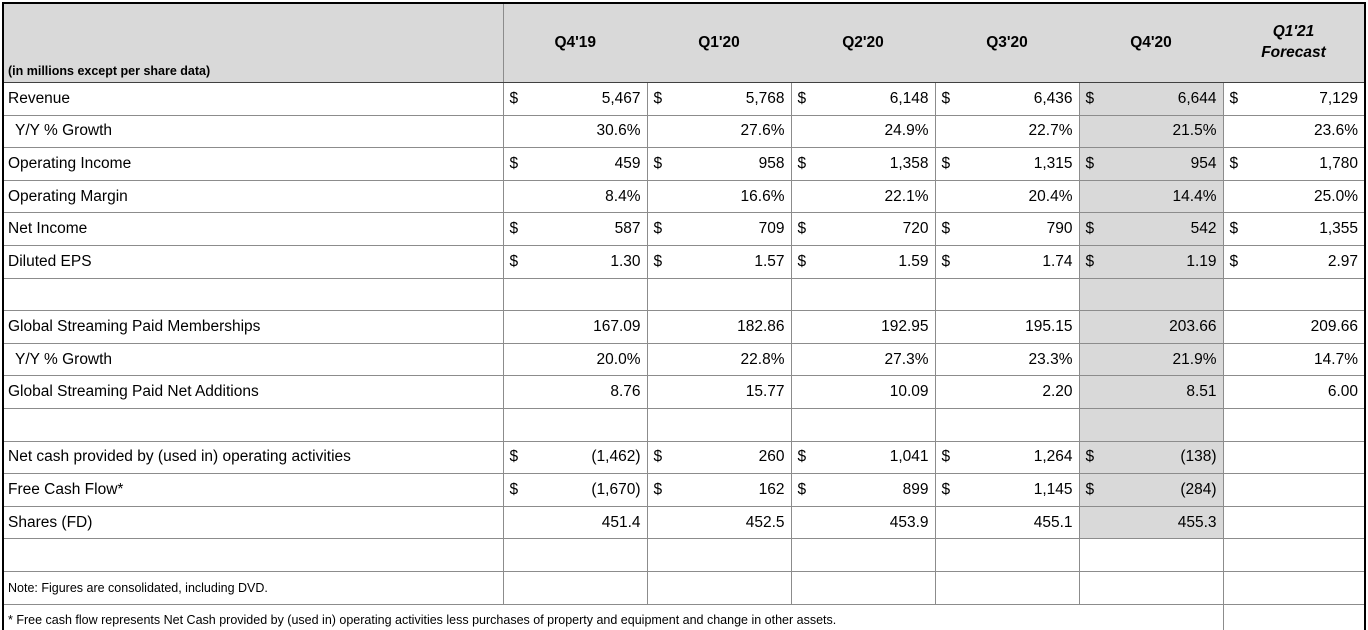 This screenshot has width=1368, height=630. What do you see at coordinates (575, 359) in the screenshot?
I see `table-cell: 20.0%` at bounding box center [575, 359].